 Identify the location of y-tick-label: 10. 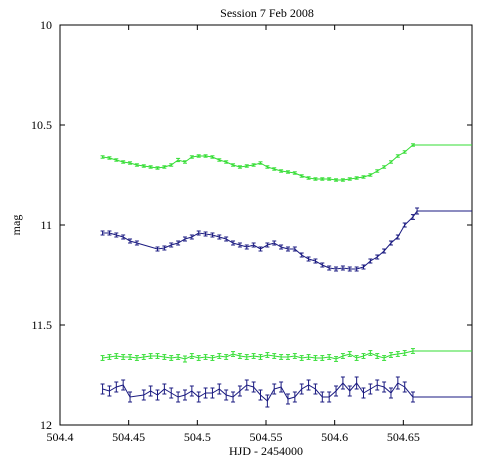
(46, 25).